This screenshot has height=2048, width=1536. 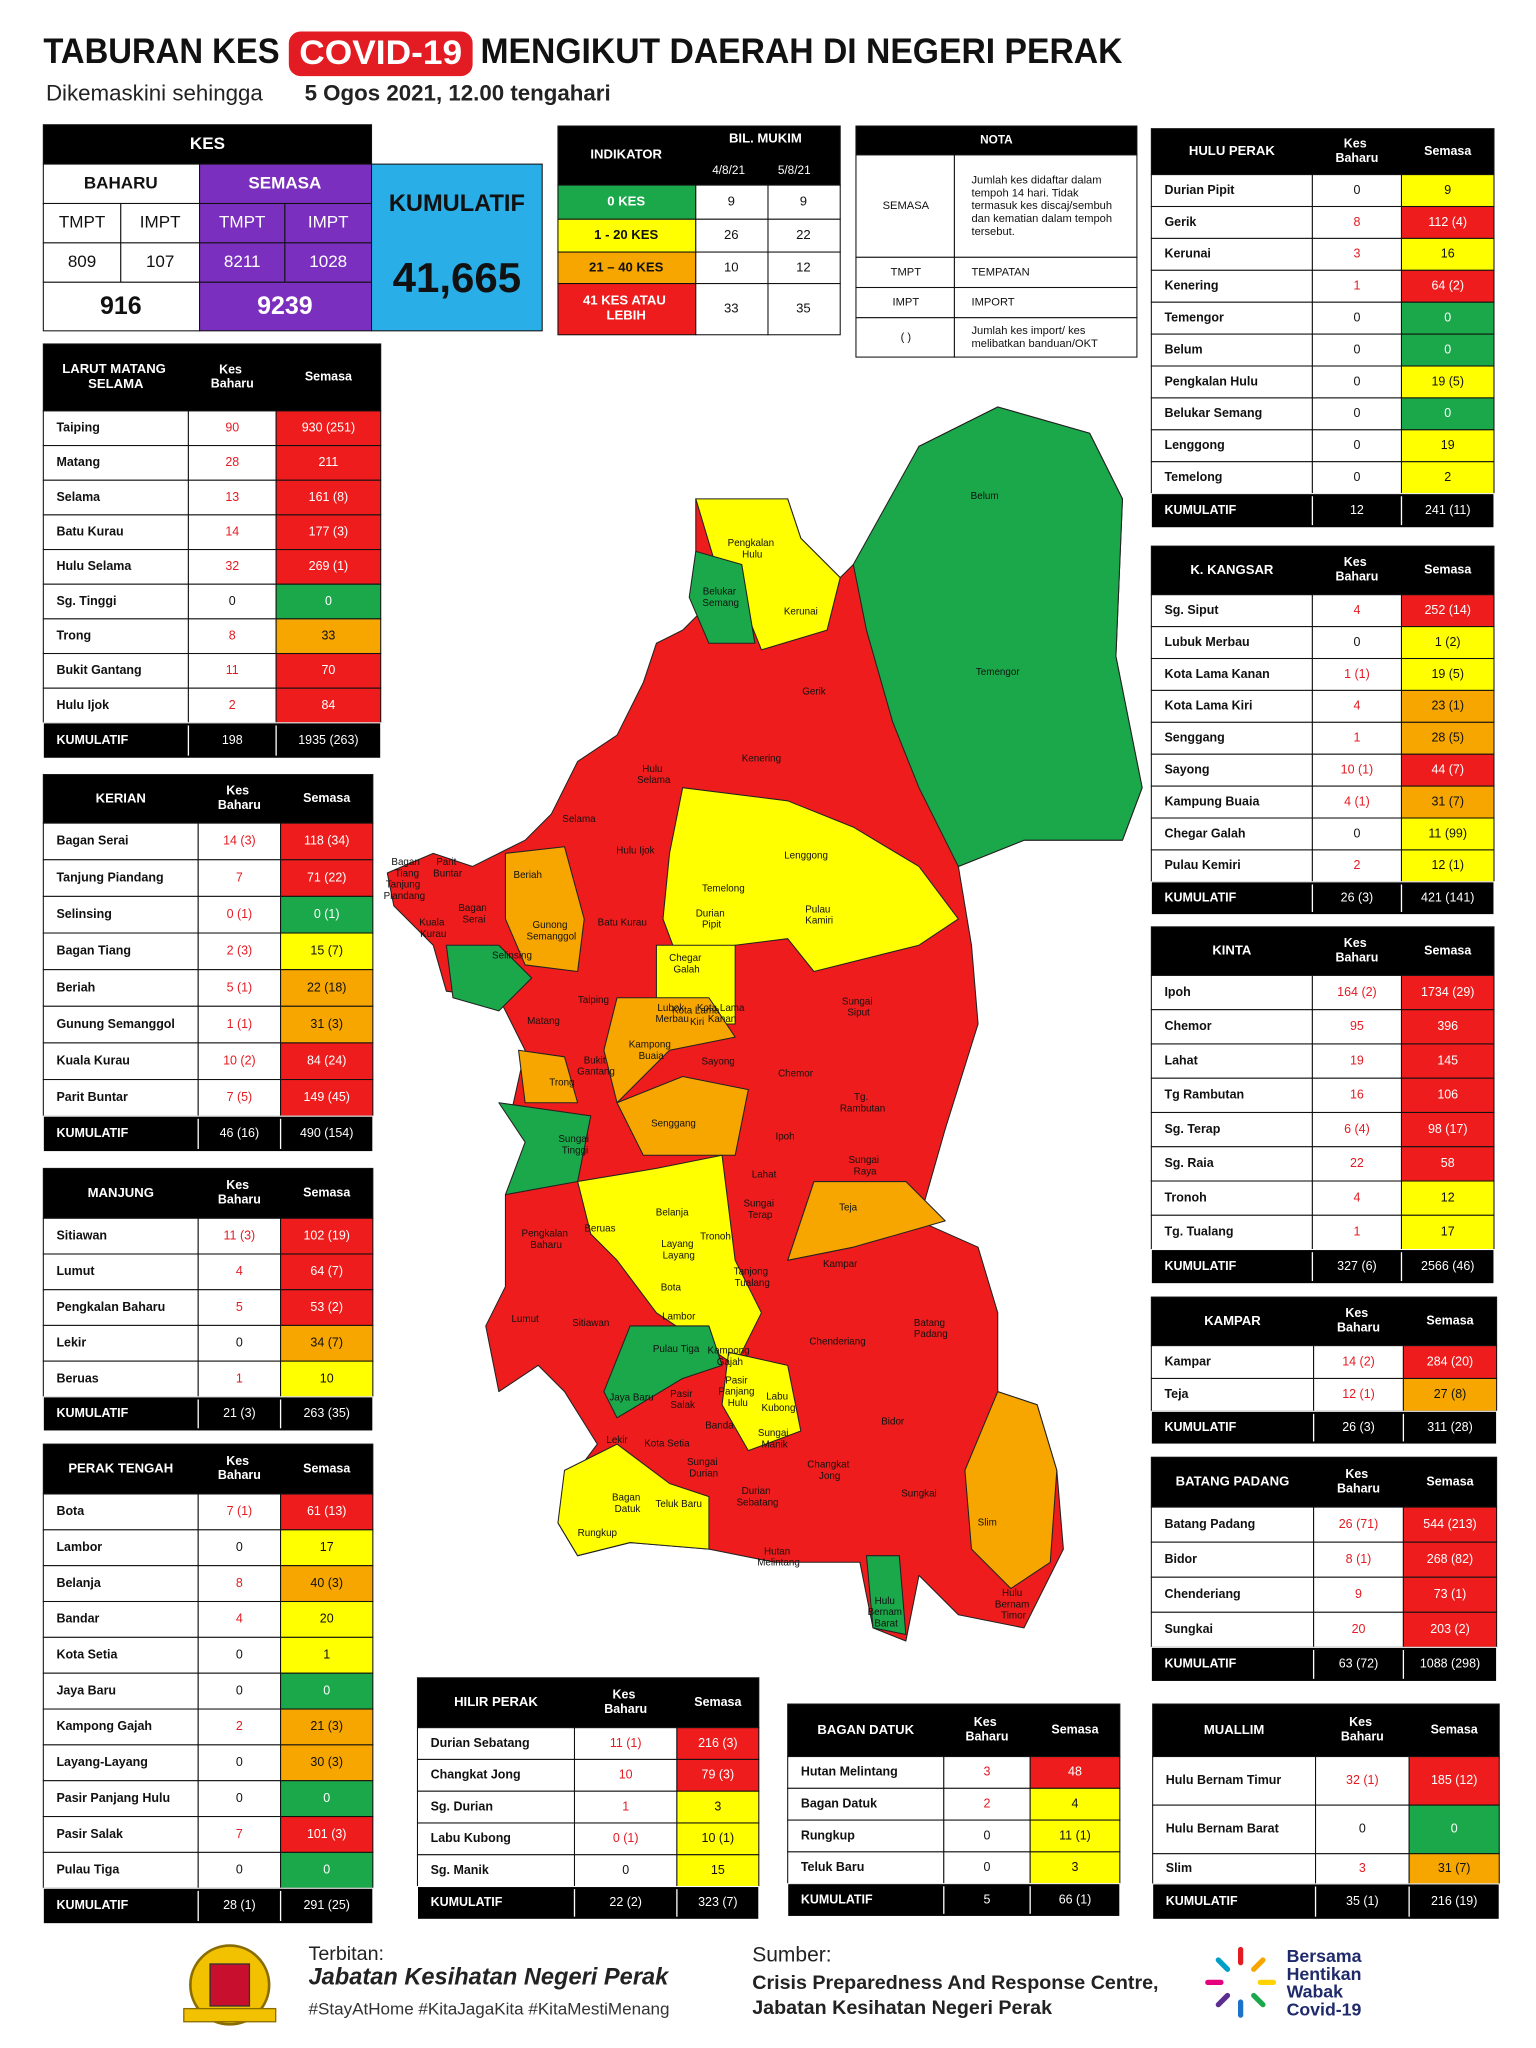 What do you see at coordinates (93, 951) in the screenshot?
I see `label: Bagan Tiang` at bounding box center [93, 951].